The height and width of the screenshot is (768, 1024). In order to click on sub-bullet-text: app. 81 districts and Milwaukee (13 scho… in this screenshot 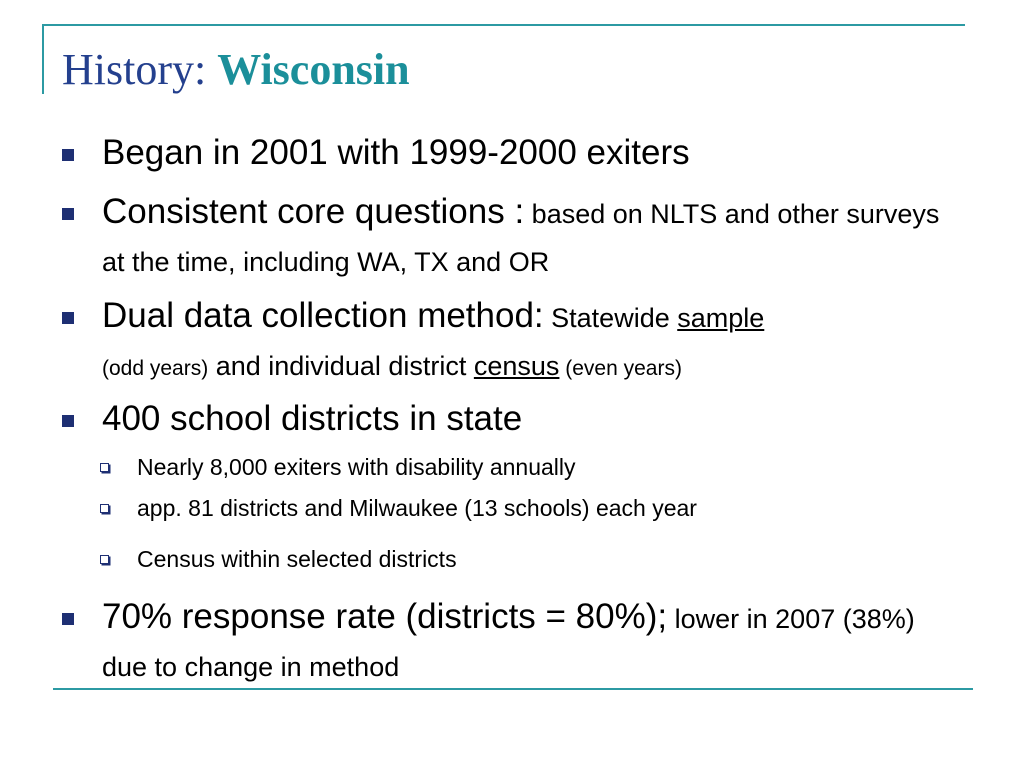, I will do `click(417, 508)`.